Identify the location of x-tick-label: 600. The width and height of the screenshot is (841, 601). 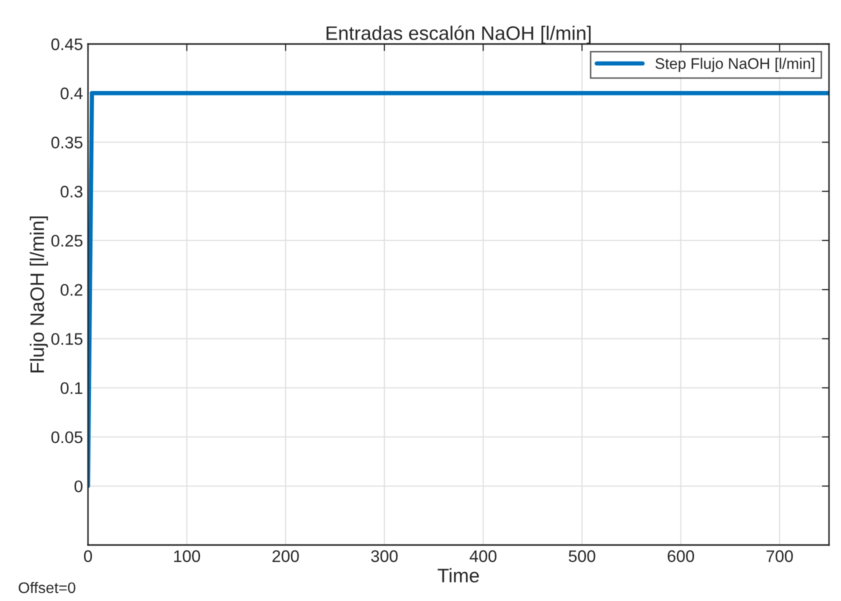
(681, 556).